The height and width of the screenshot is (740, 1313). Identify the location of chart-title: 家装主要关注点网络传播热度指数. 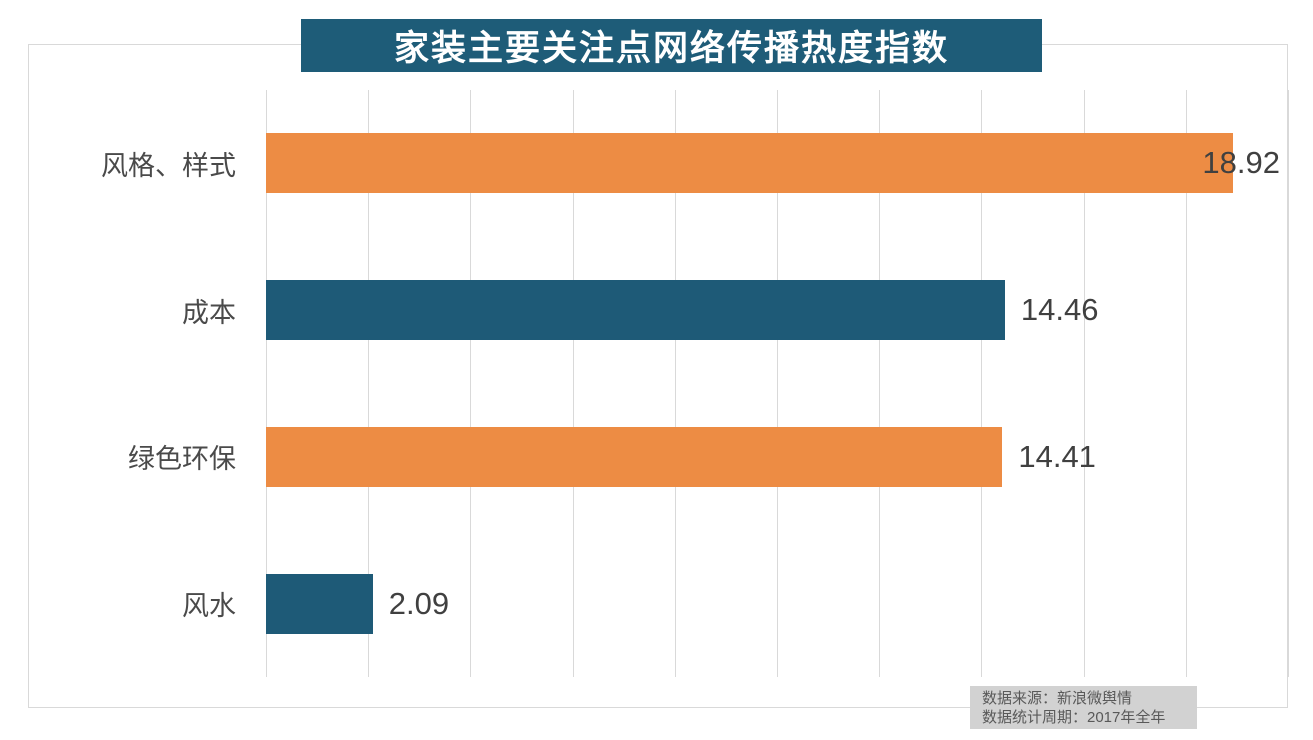
(671, 48).